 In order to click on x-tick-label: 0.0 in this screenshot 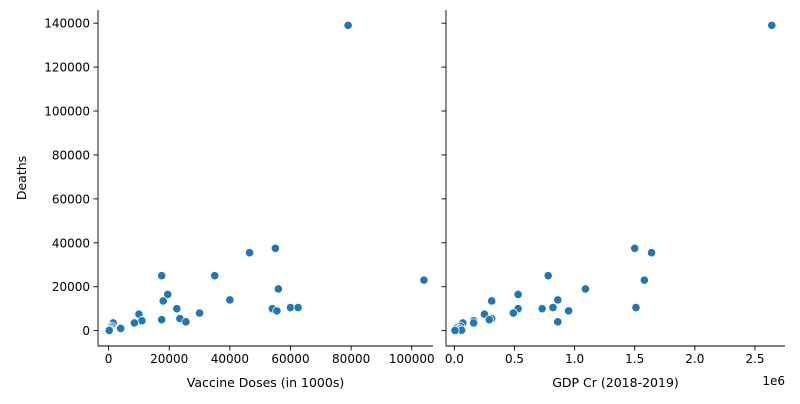, I will do `click(454, 359)`.